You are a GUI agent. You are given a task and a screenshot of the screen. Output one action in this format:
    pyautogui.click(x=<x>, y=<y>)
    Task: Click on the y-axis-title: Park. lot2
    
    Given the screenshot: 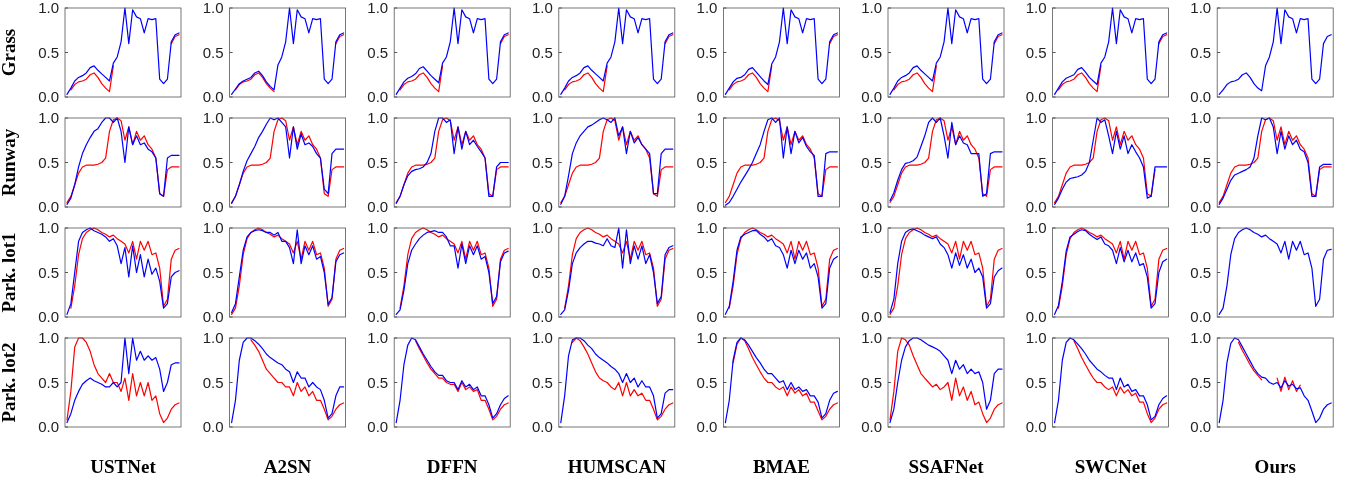 What is the action you would take?
    pyautogui.click(x=9, y=382)
    